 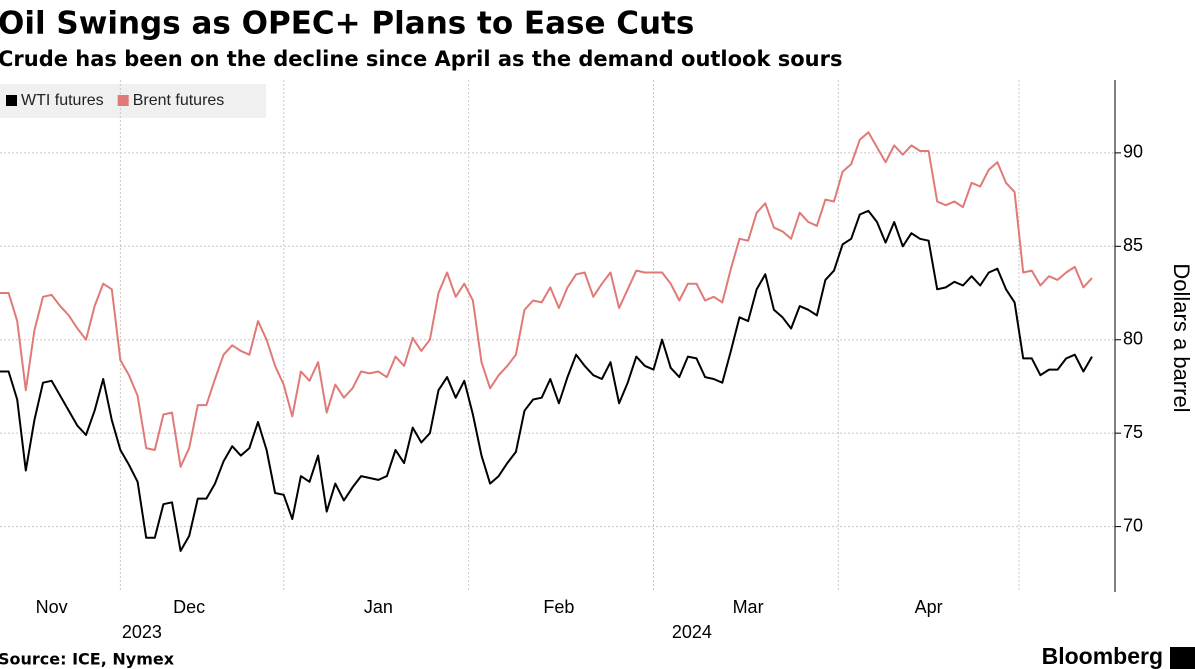 What do you see at coordinates (1133, 245) in the screenshot?
I see `y-tick-label: 85` at bounding box center [1133, 245].